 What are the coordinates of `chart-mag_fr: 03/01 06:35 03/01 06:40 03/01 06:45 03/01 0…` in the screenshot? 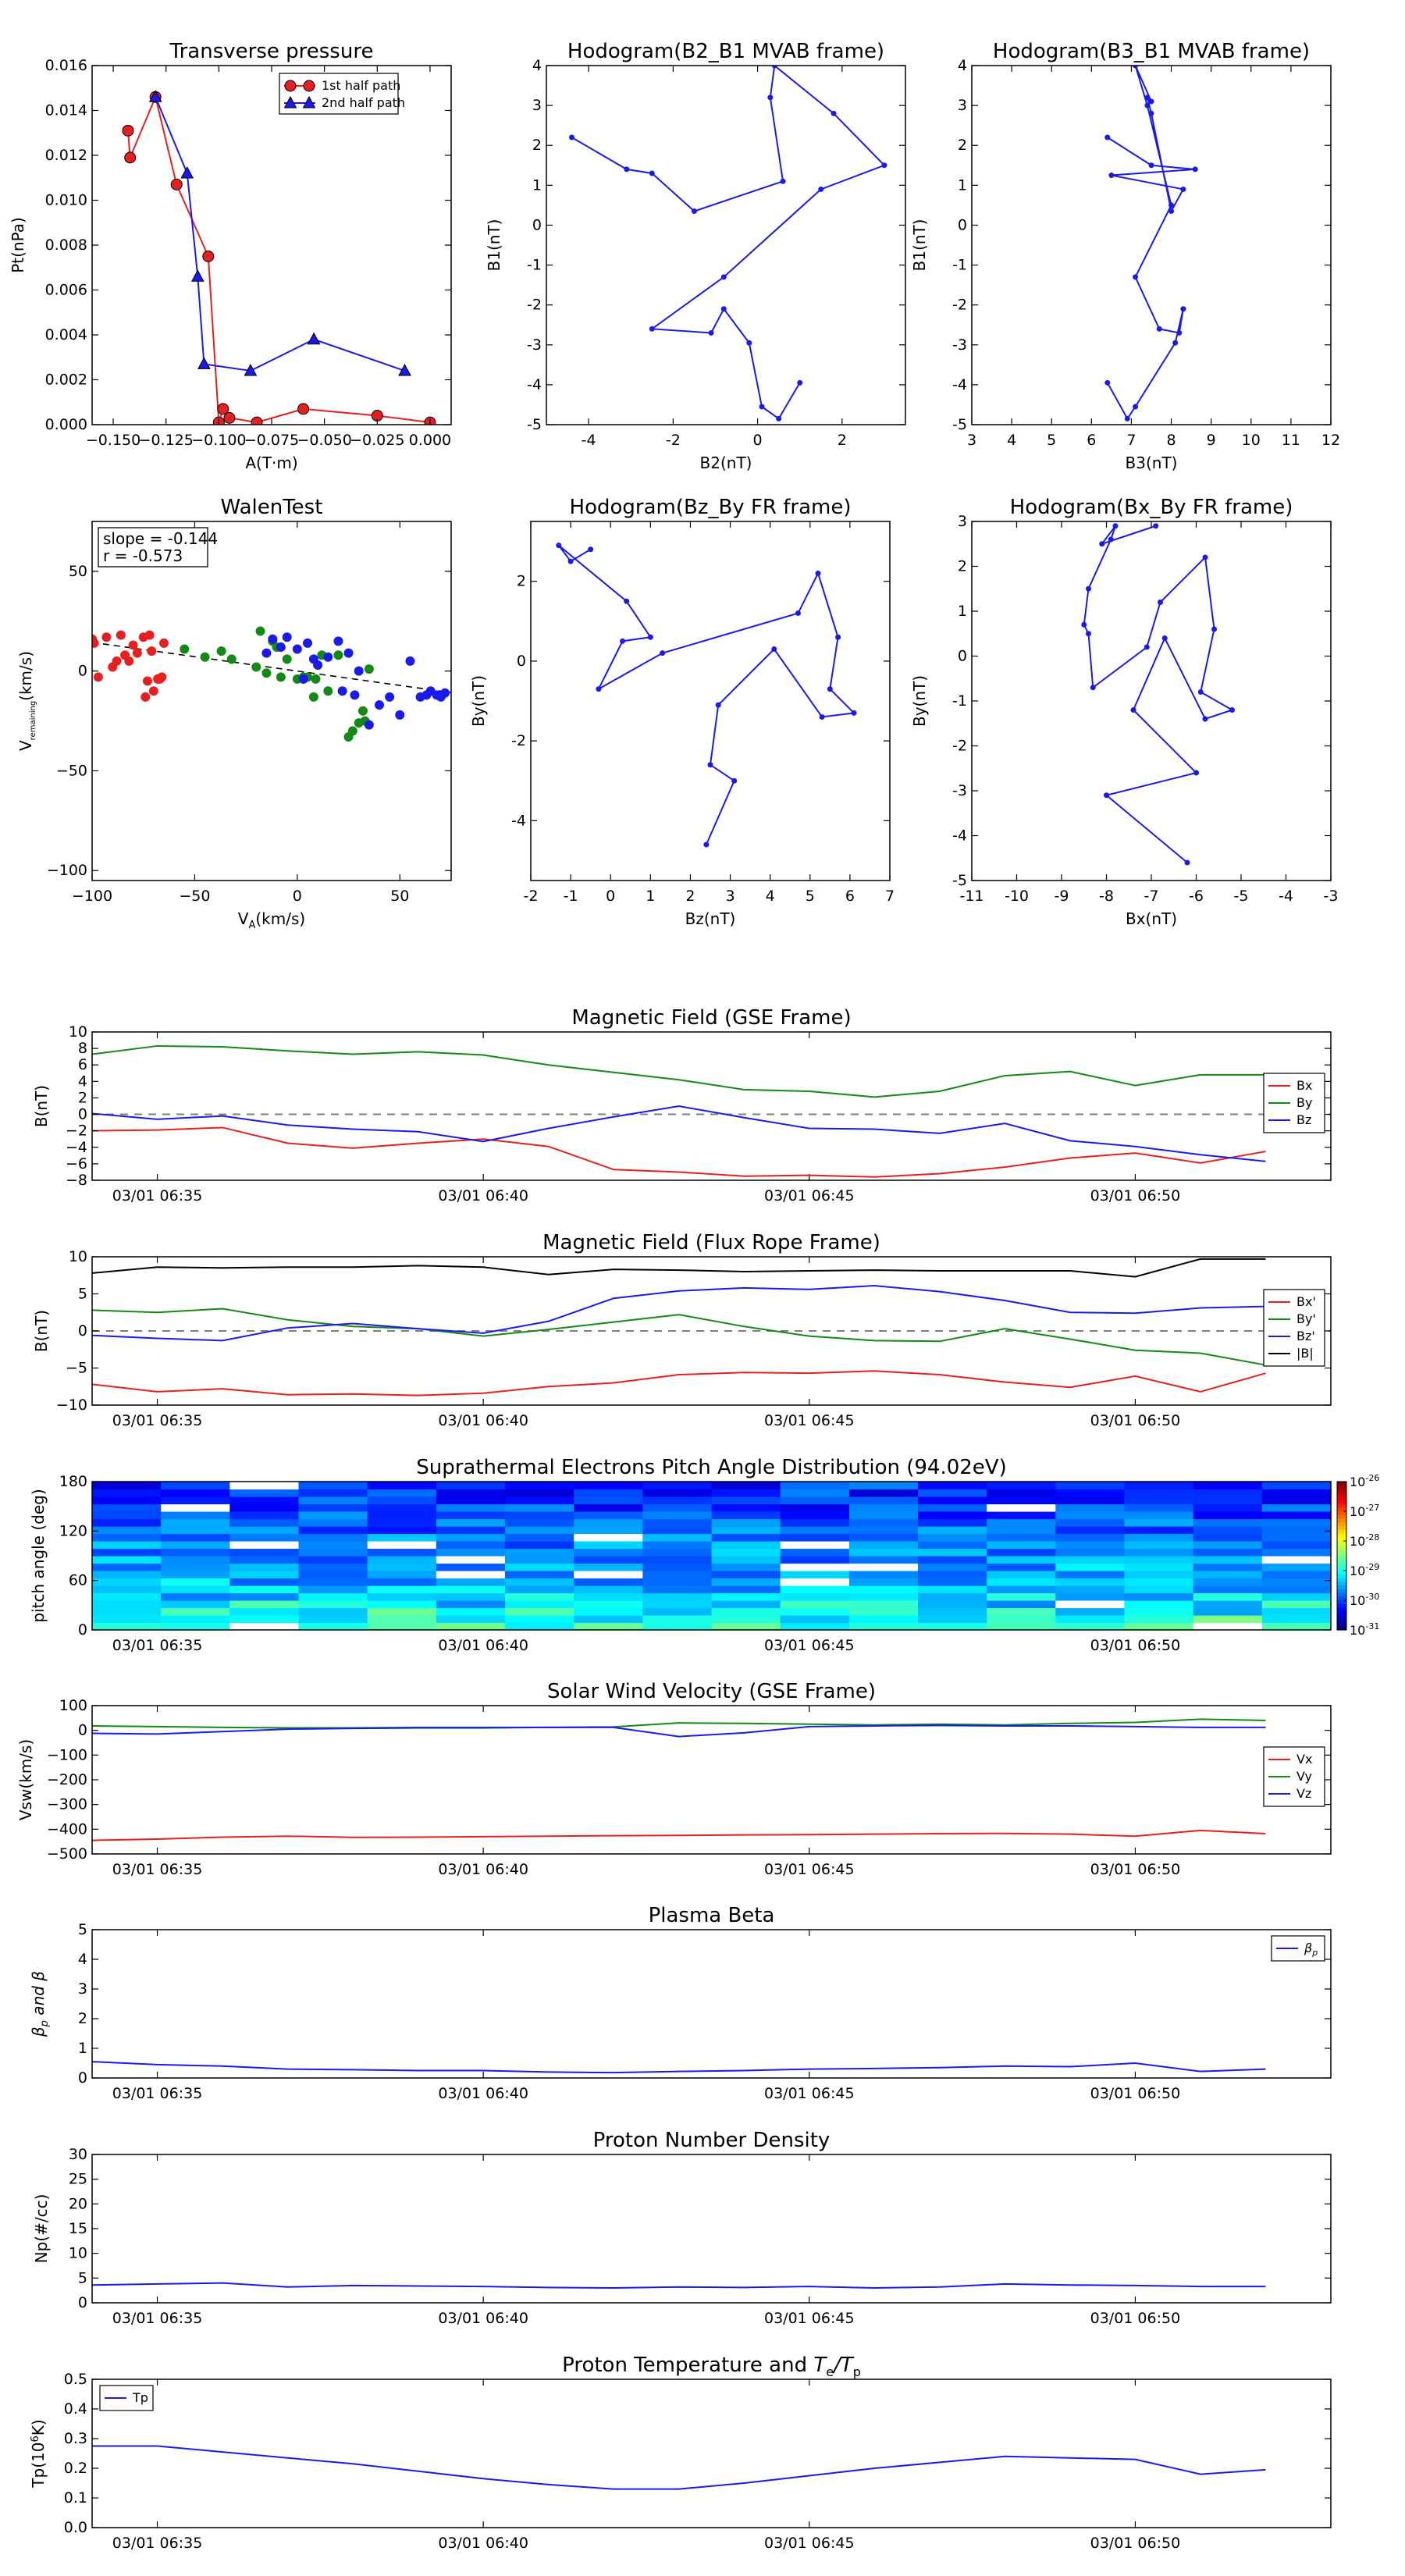 It's located at (682, 1330).